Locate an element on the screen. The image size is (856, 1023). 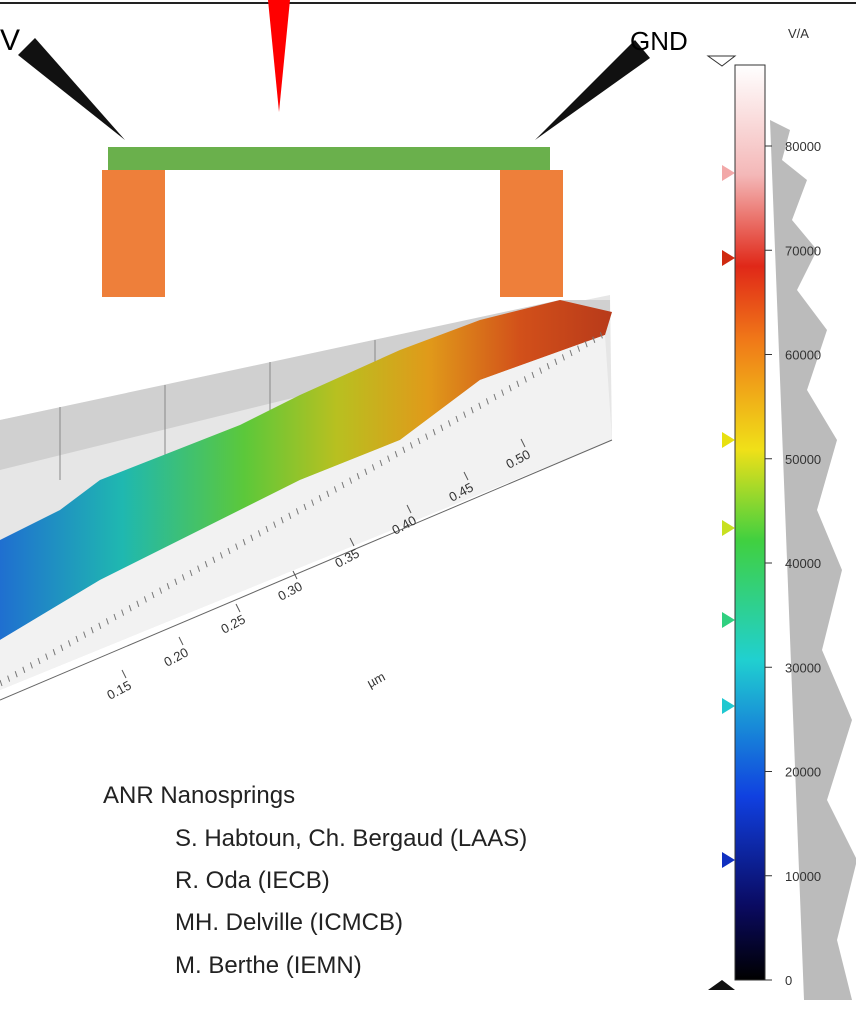
credit-line: S. Habtoun, Ch. Bergaud (LAAS) is located at coordinates (351, 838).